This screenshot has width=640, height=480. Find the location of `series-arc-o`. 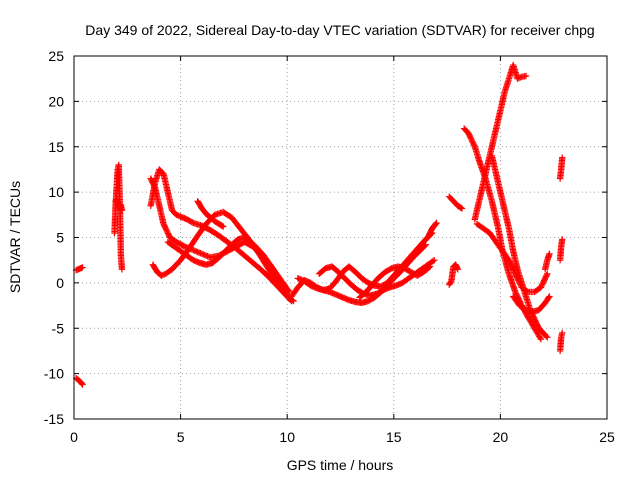

series-arc-o is located at coordinates (456, 202).